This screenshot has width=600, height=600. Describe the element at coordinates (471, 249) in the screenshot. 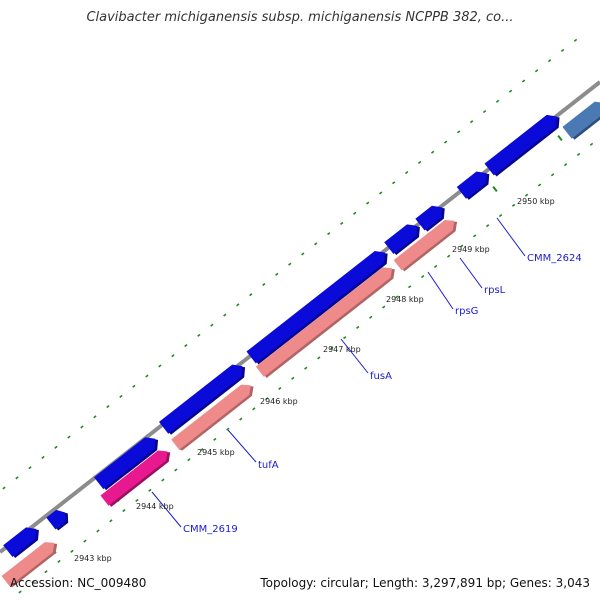

I see `scale-label-2949: 2949 kbp` at that location.